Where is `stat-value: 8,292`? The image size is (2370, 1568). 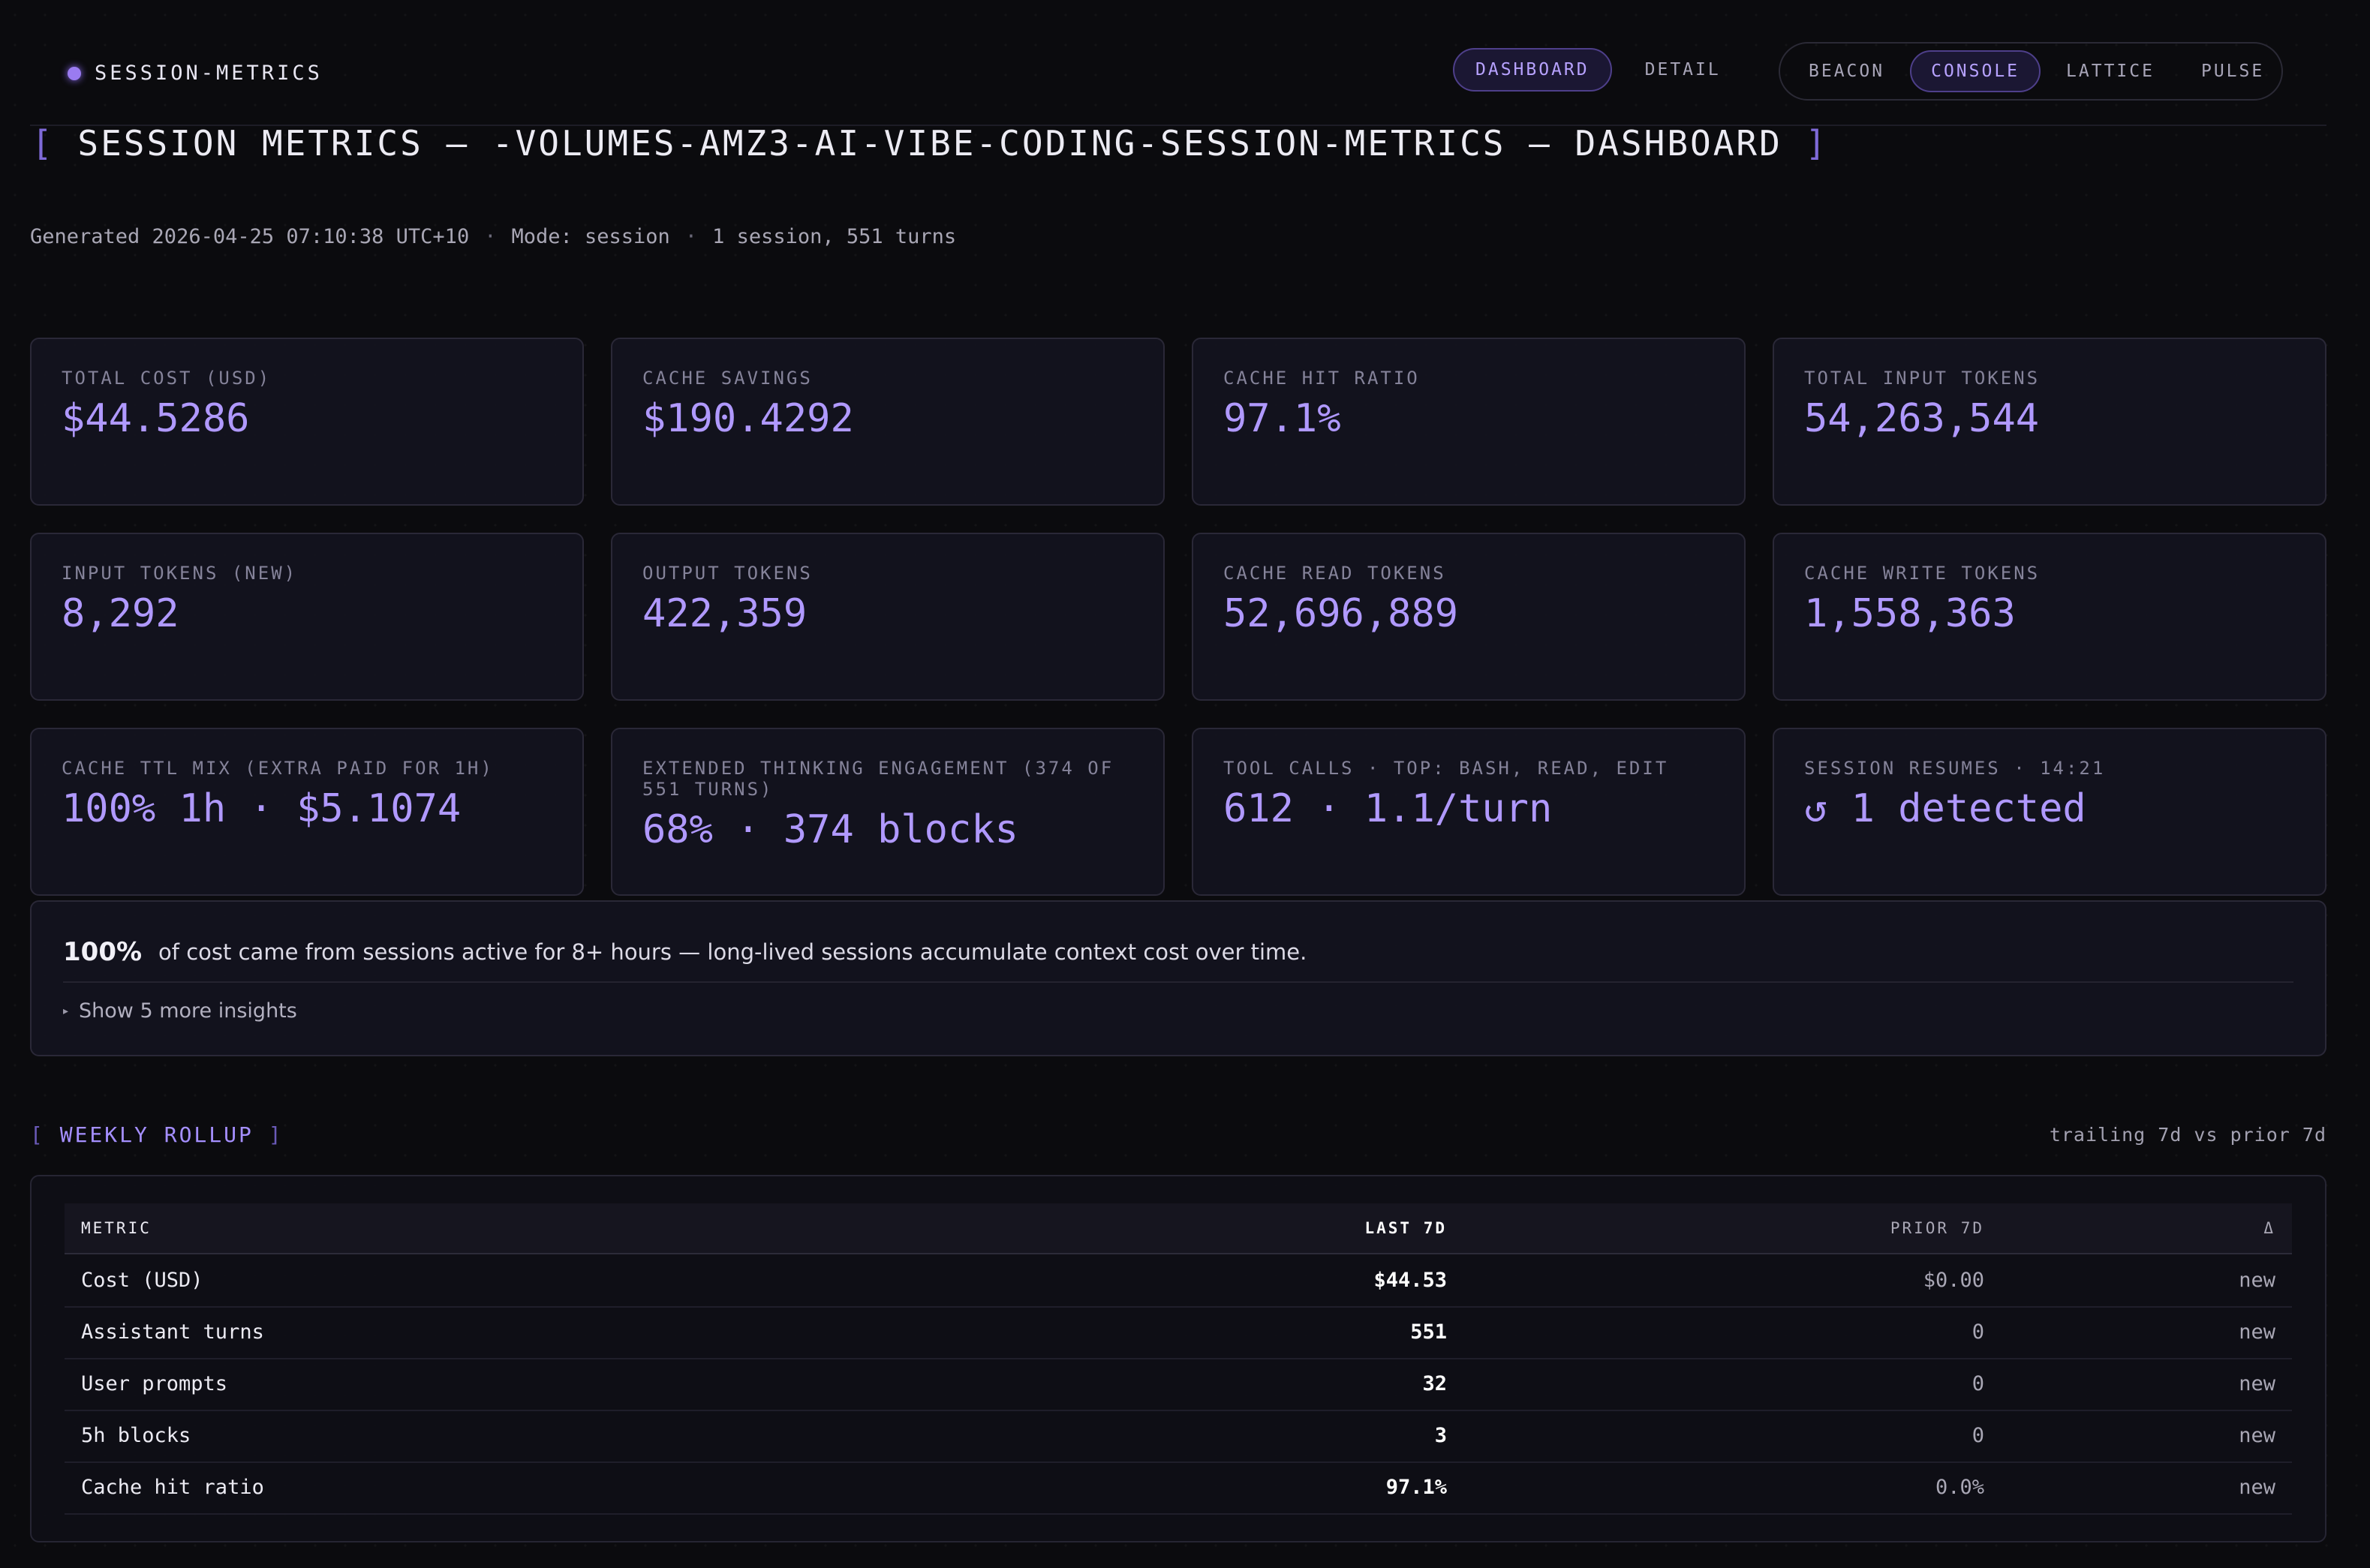
stat-value: 8,292 is located at coordinates (120, 613).